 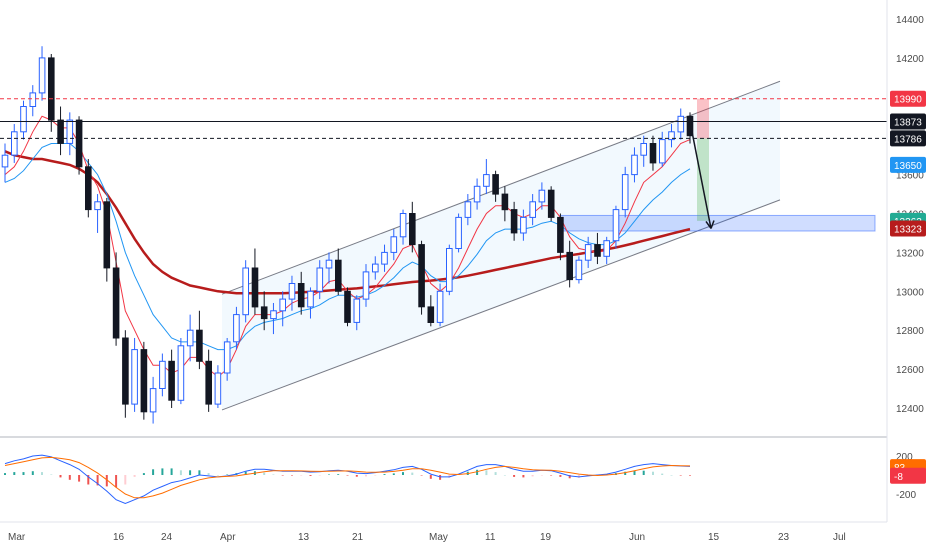 I want to click on time-tick-label: Apr, so click(x=228, y=537).